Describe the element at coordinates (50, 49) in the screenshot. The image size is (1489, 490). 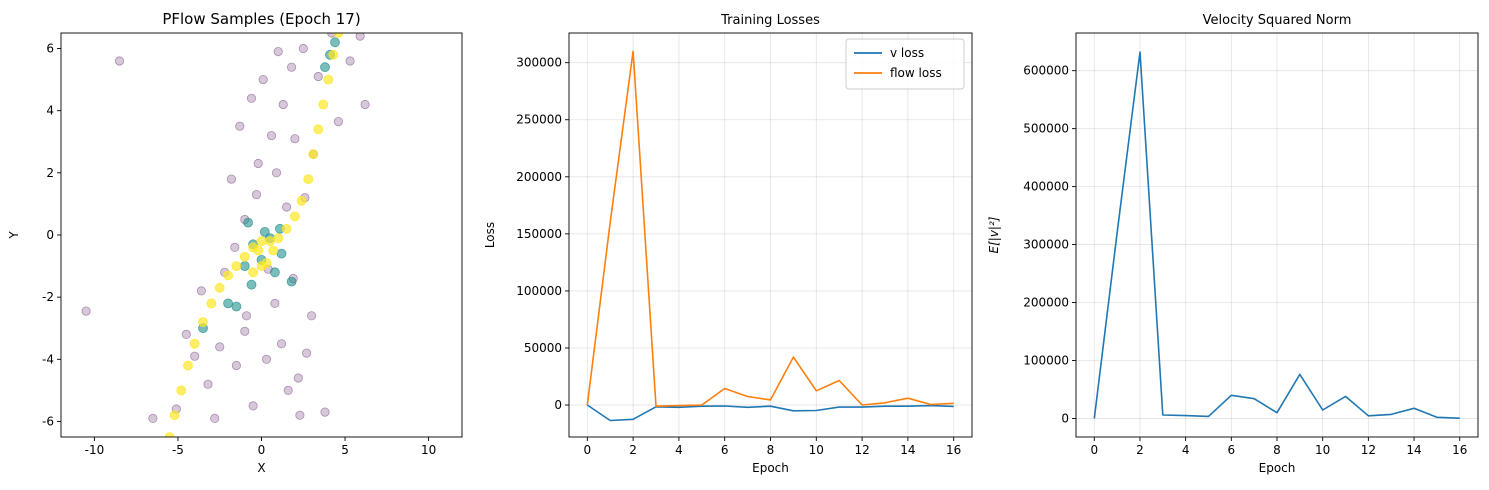
I see `y-tick-label: 6` at that location.